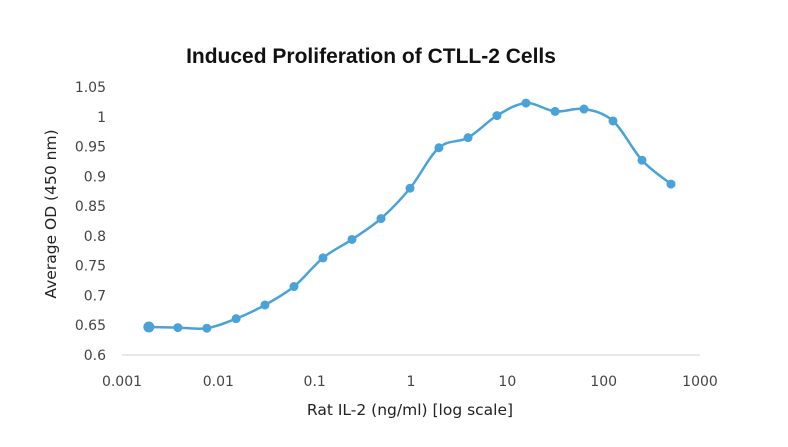 The height and width of the screenshot is (447, 788). I want to click on x-tick-label: 1, so click(411, 382).